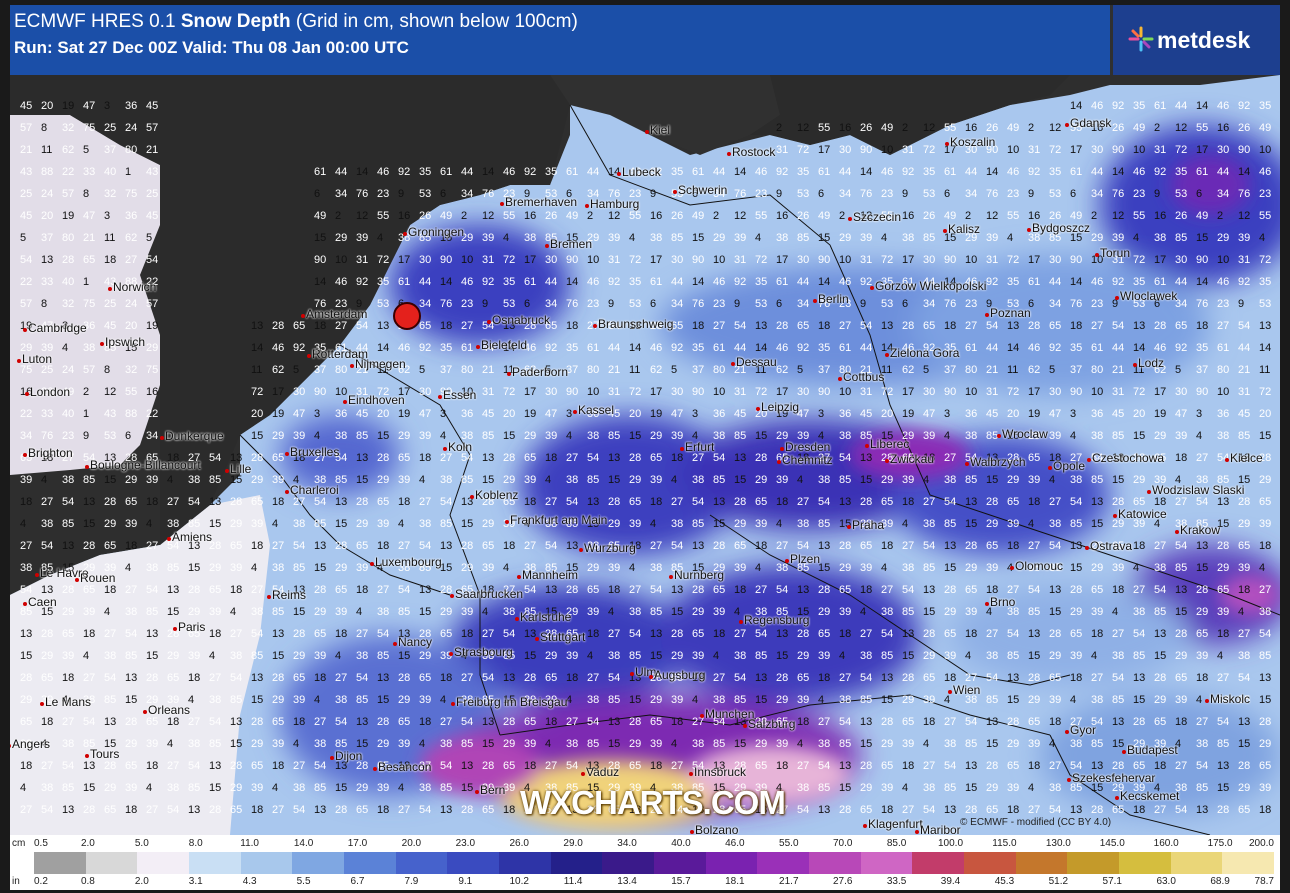 This screenshot has width=1290, height=893. What do you see at coordinates (407, 316) in the screenshot?
I see `location-marker` at bounding box center [407, 316].